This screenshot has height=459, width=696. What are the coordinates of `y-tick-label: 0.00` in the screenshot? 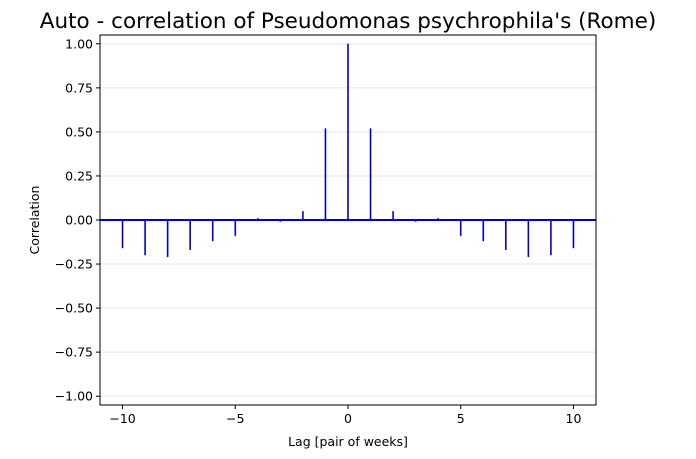 It's located at (79, 220).